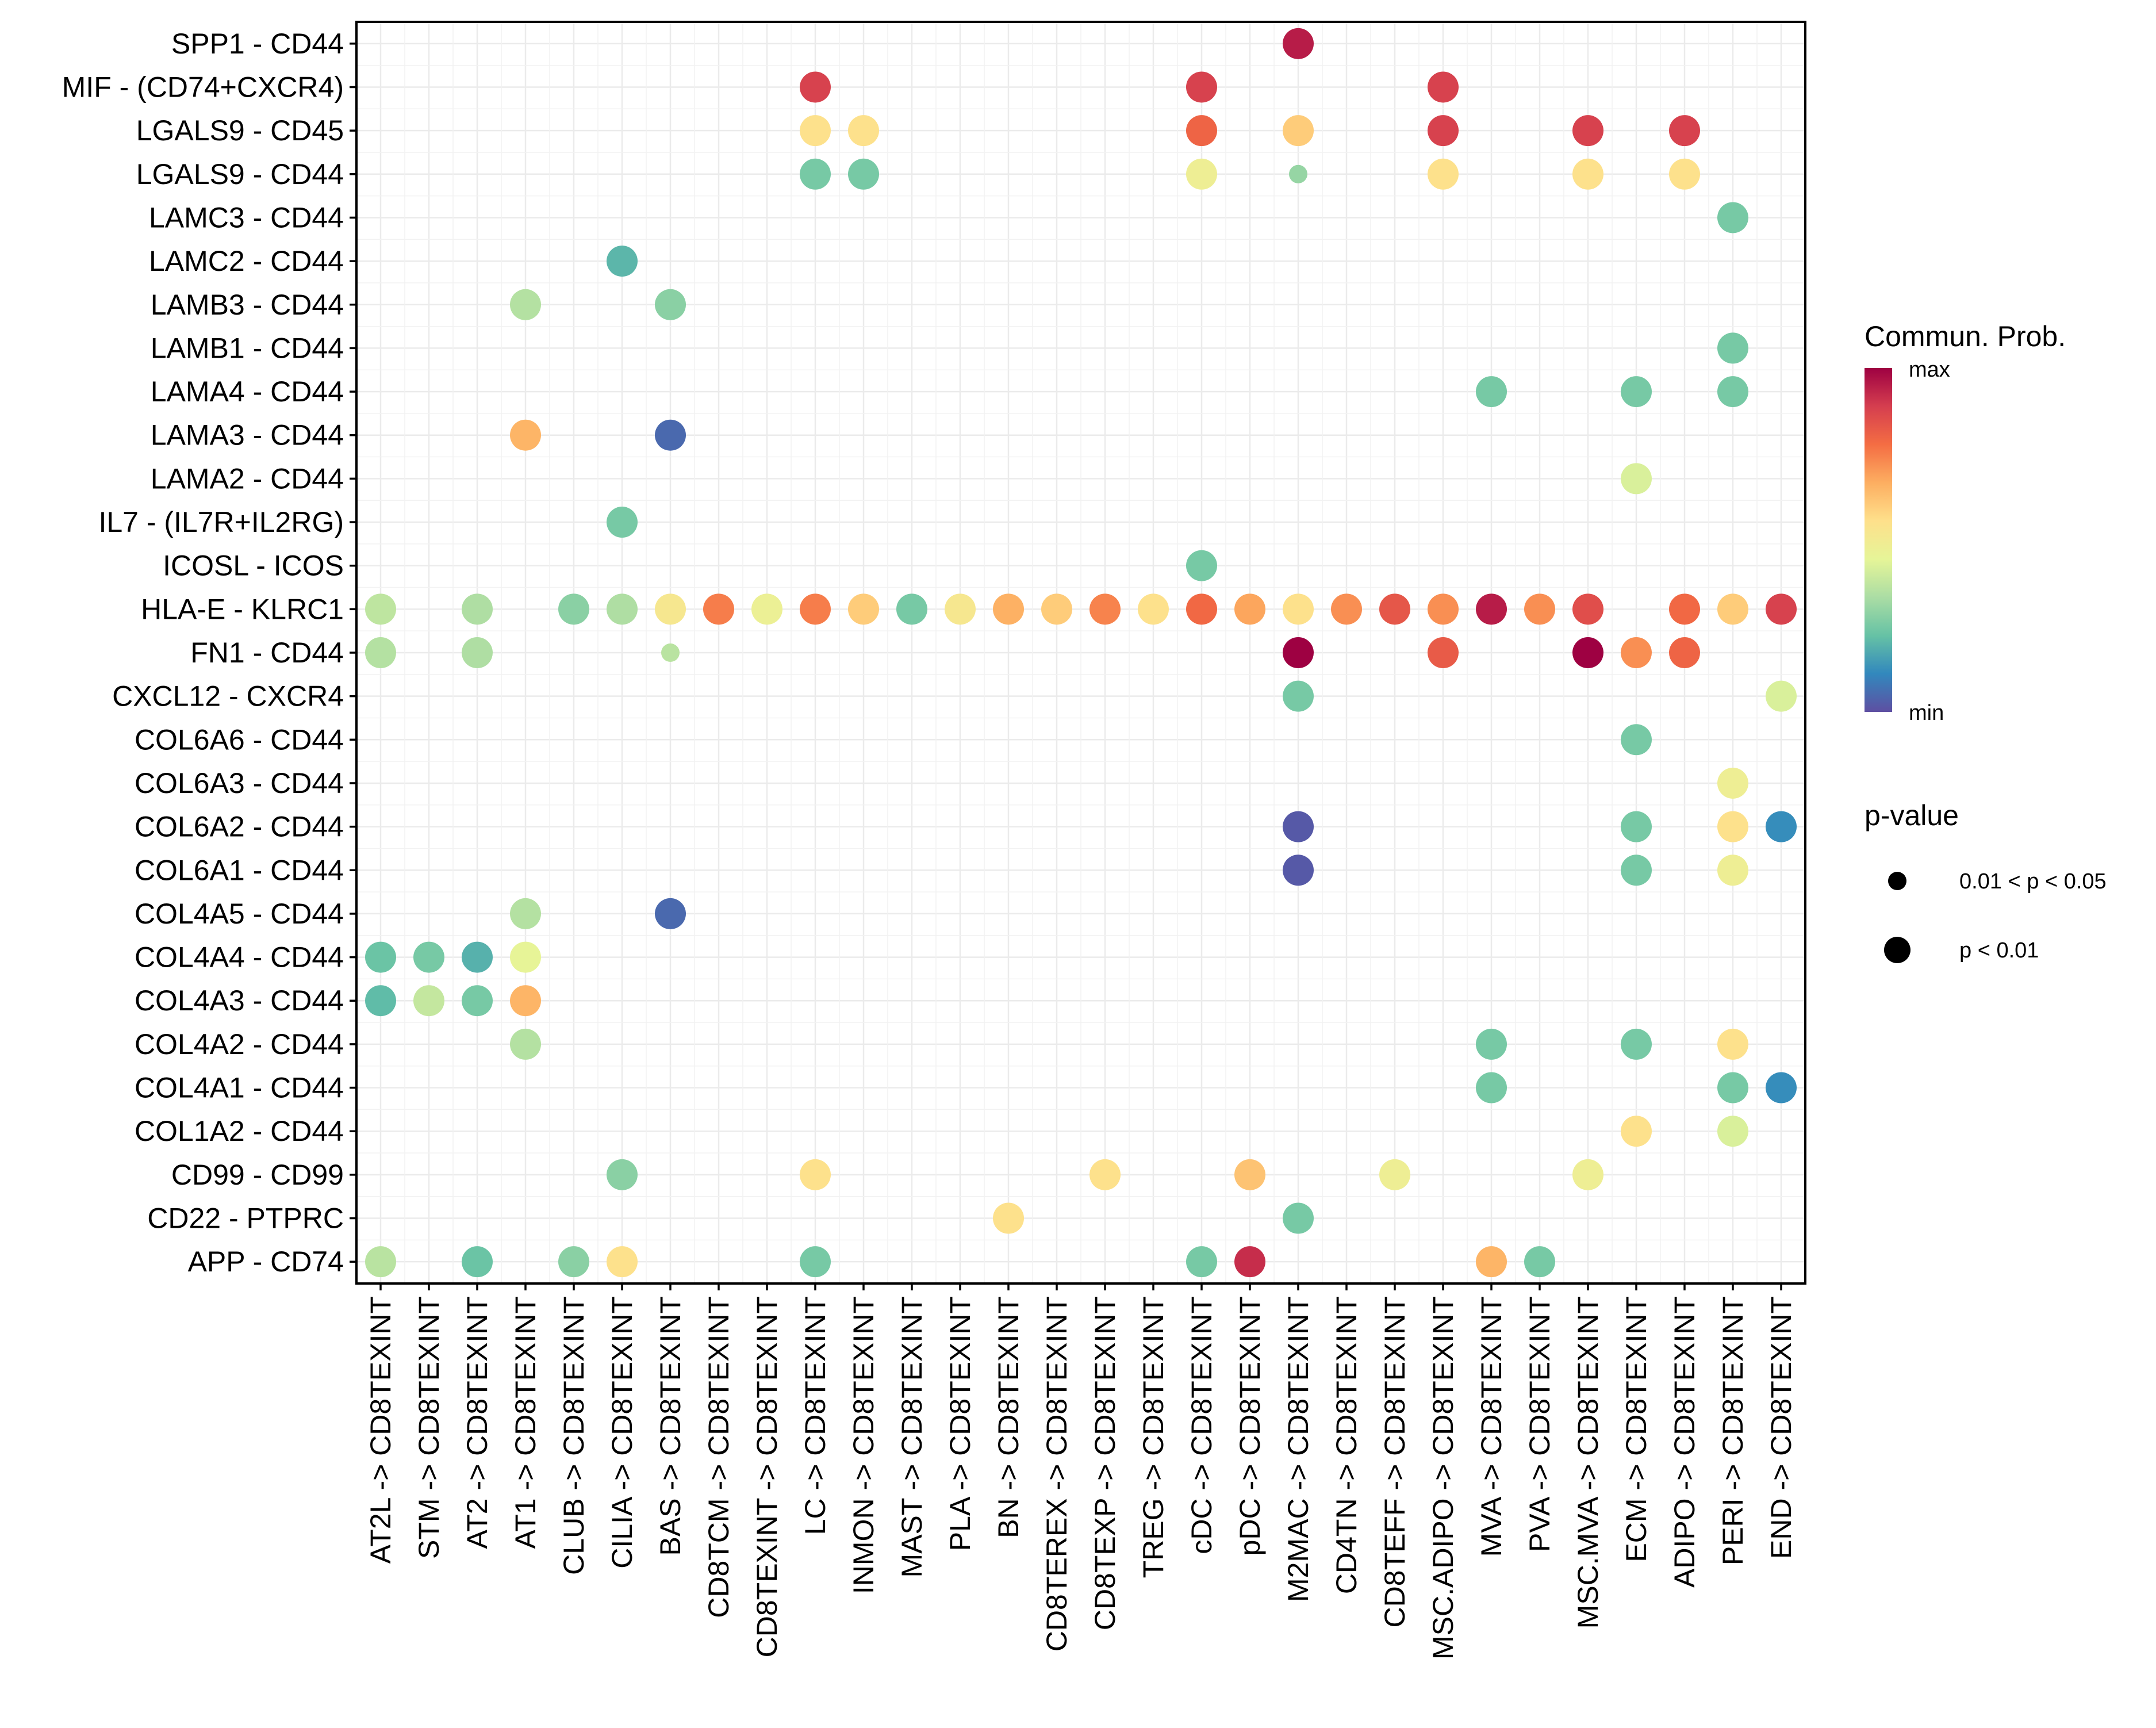  What do you see at coordinates (477, 1422) in the screenshot?
I see `x-tick-label: AT2 -> CD8TEXINT` at bounding box center [477, 1422].